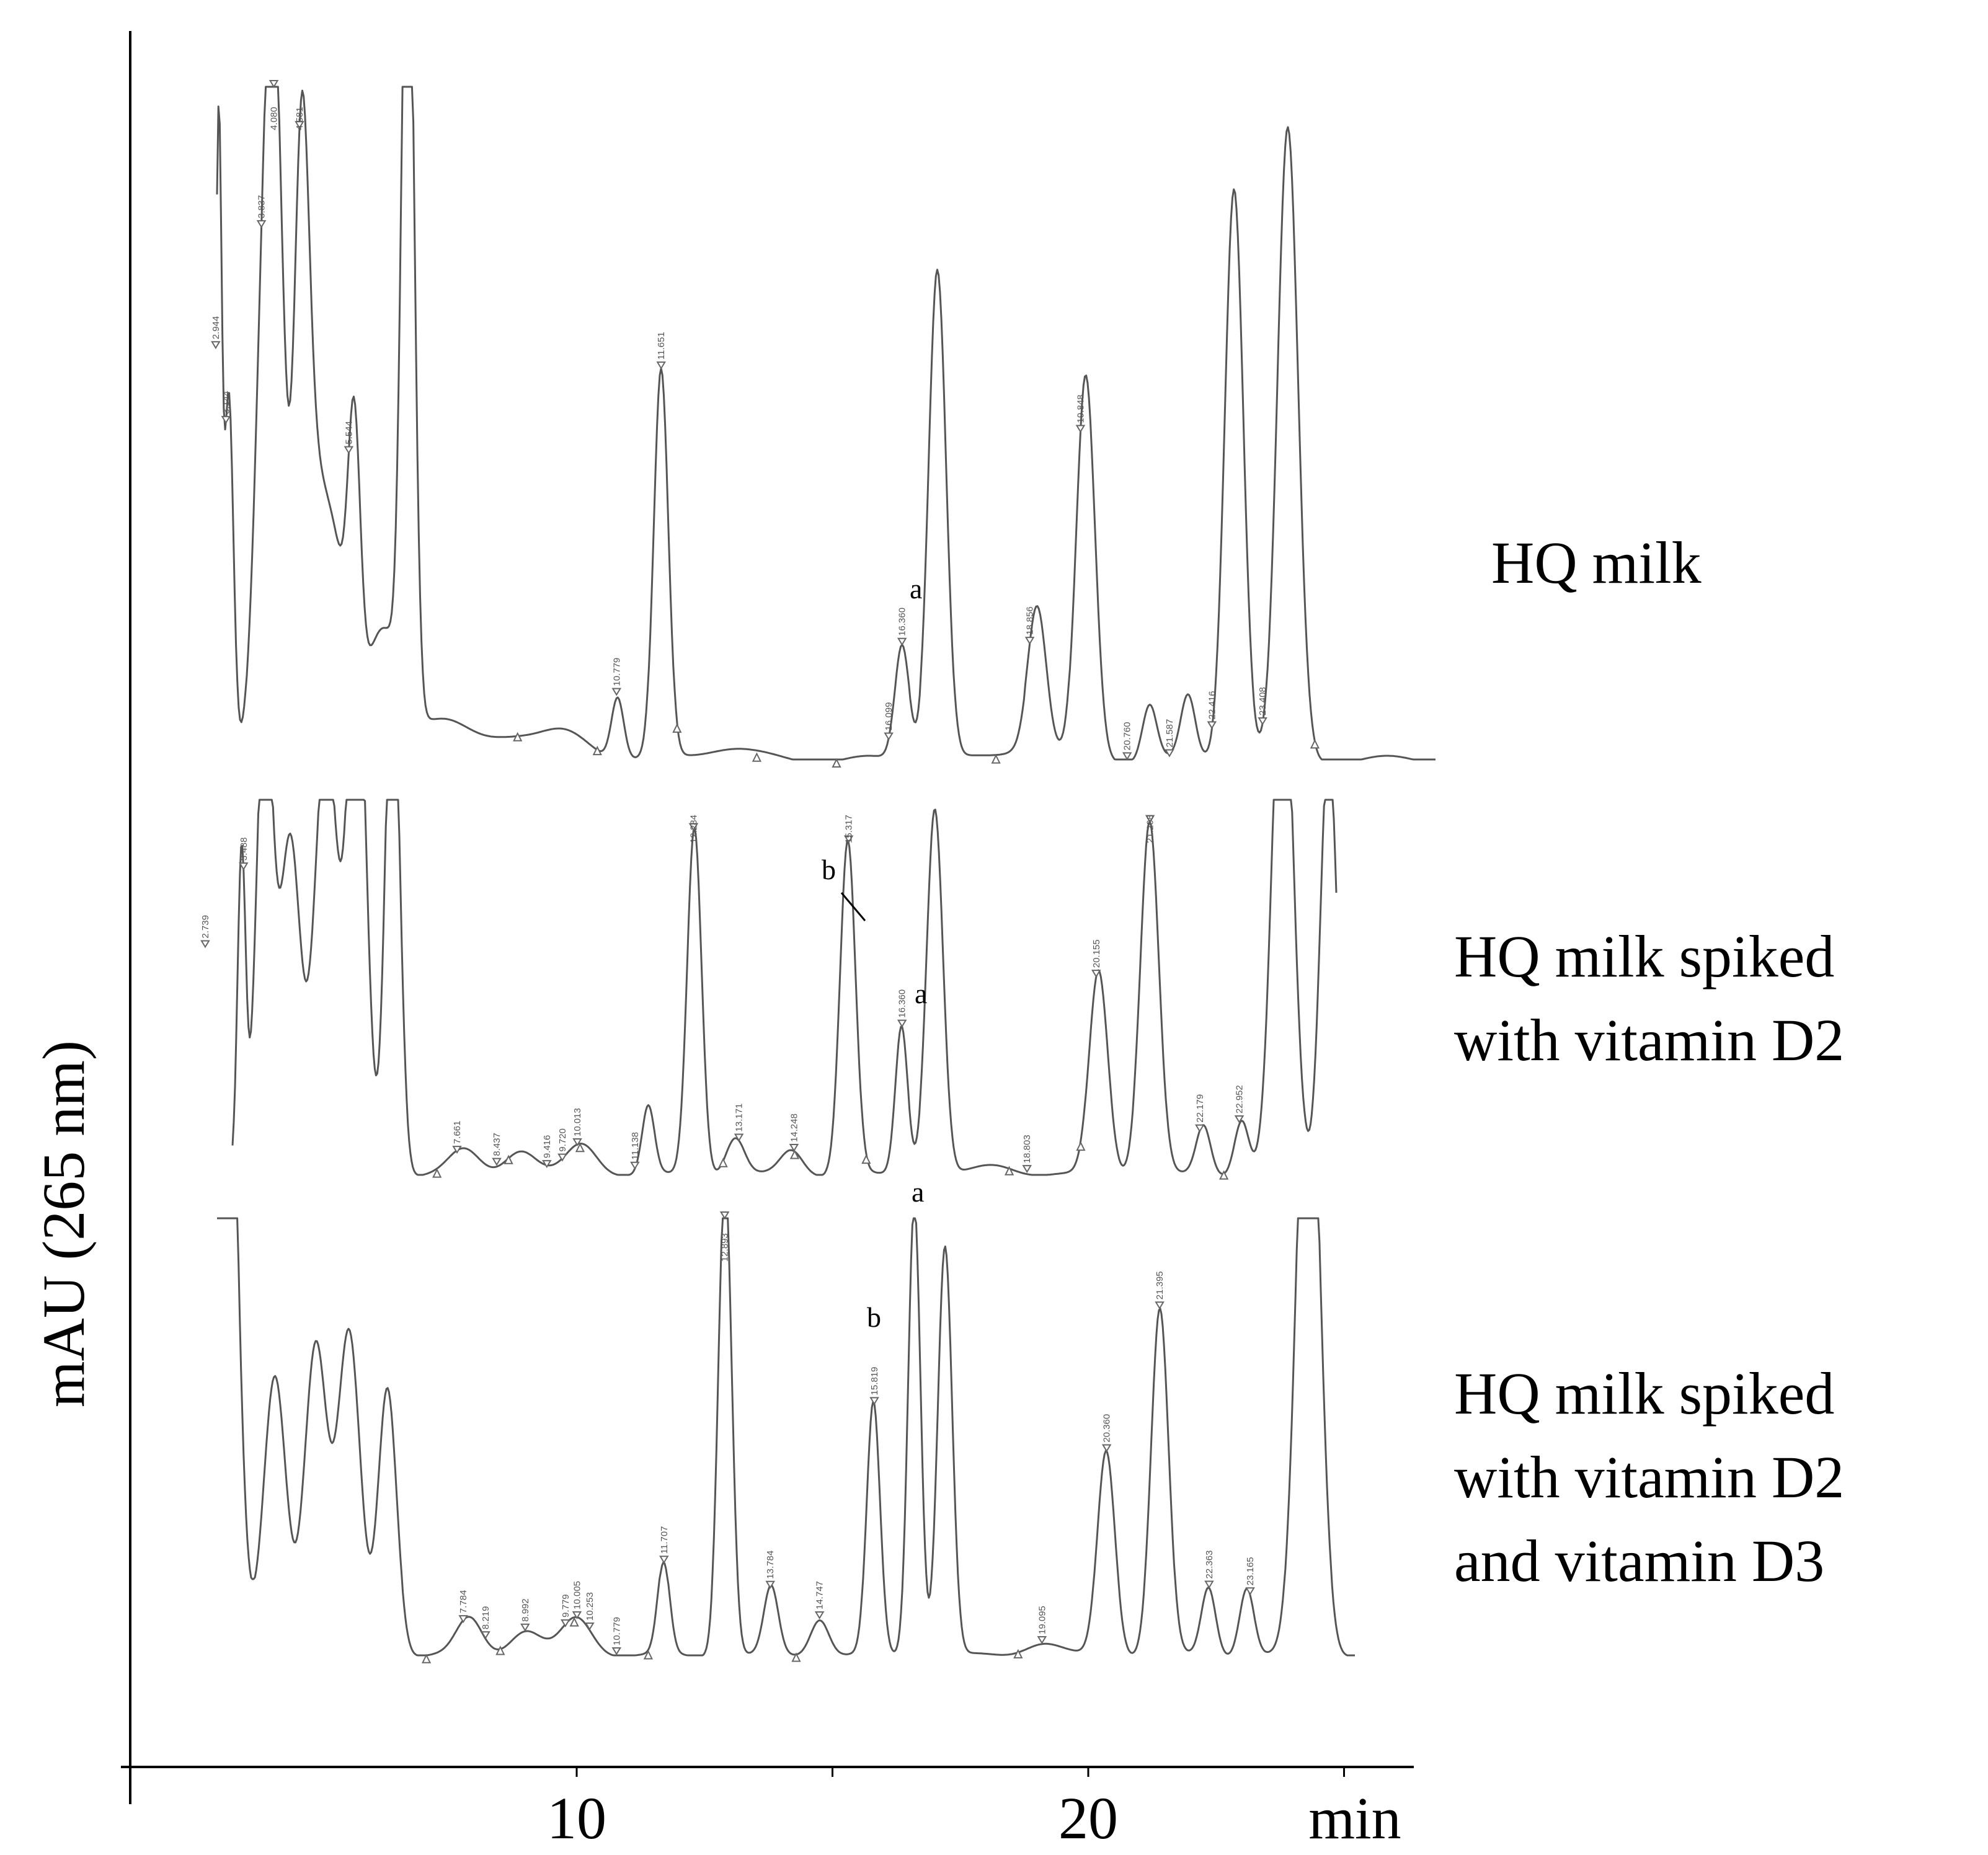 The height and width of the screenshot is (1855, 1988). Describe the element at coordinates (1080, 408) in the screenshot. I see `peak-label: 19.848` at that location.